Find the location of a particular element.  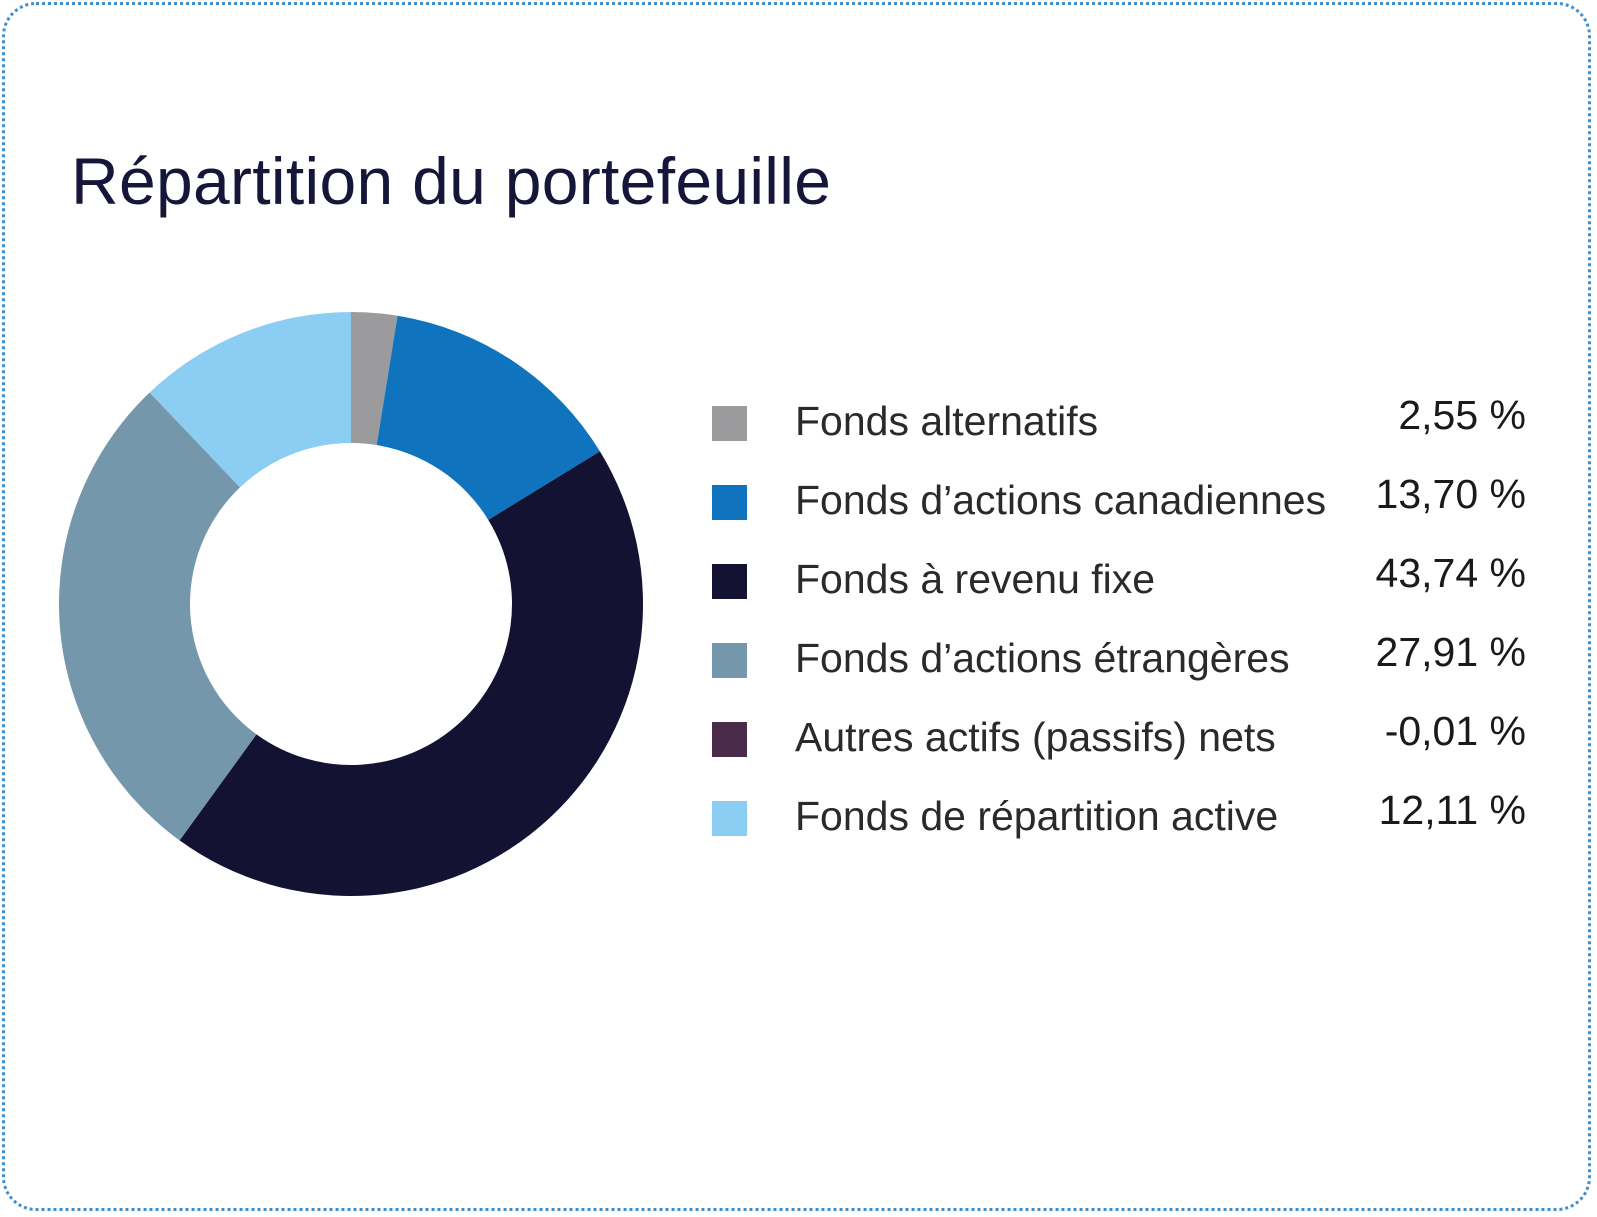

legend-item: Fonds alternatifs 2,55 % is located at coordinates (1119, 431).